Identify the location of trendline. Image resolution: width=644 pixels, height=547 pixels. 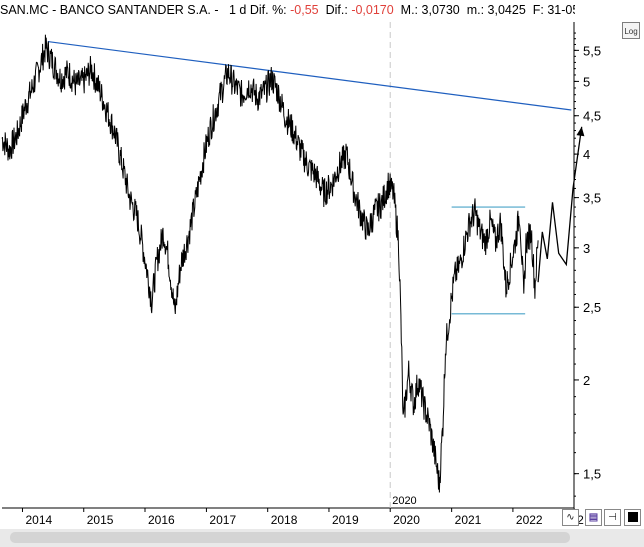
(309, 75).